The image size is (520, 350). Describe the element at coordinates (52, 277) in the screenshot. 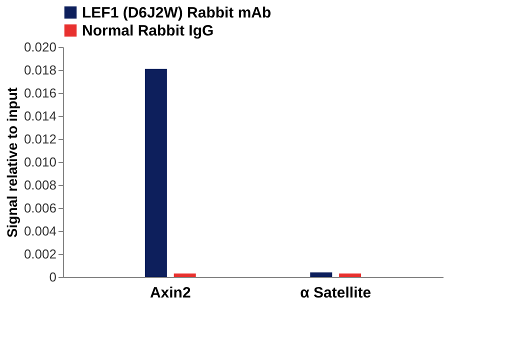

I see `y-tick-label: 0` at that location.